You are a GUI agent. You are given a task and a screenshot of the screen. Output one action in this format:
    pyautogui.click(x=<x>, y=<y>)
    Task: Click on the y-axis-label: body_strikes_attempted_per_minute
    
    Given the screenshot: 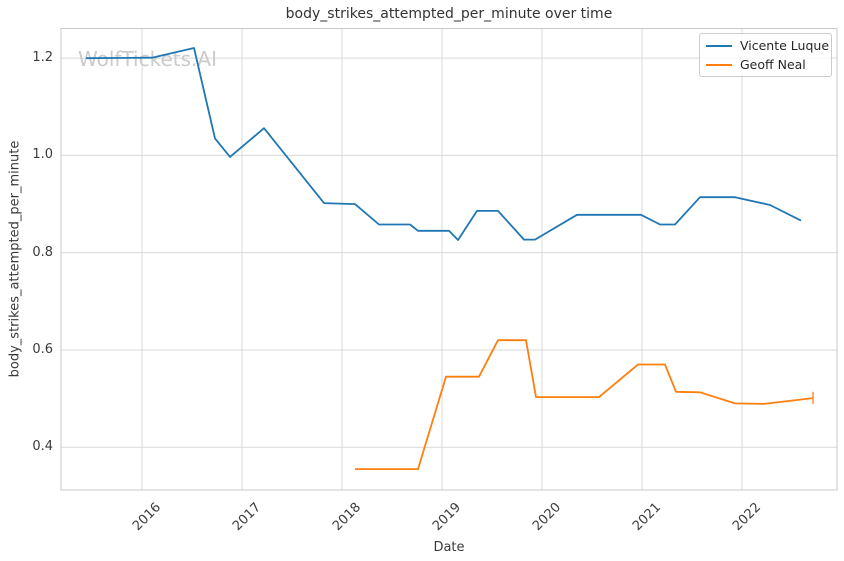 What is the action you would take?
    pyautogui.click(x=15, y=259)
    